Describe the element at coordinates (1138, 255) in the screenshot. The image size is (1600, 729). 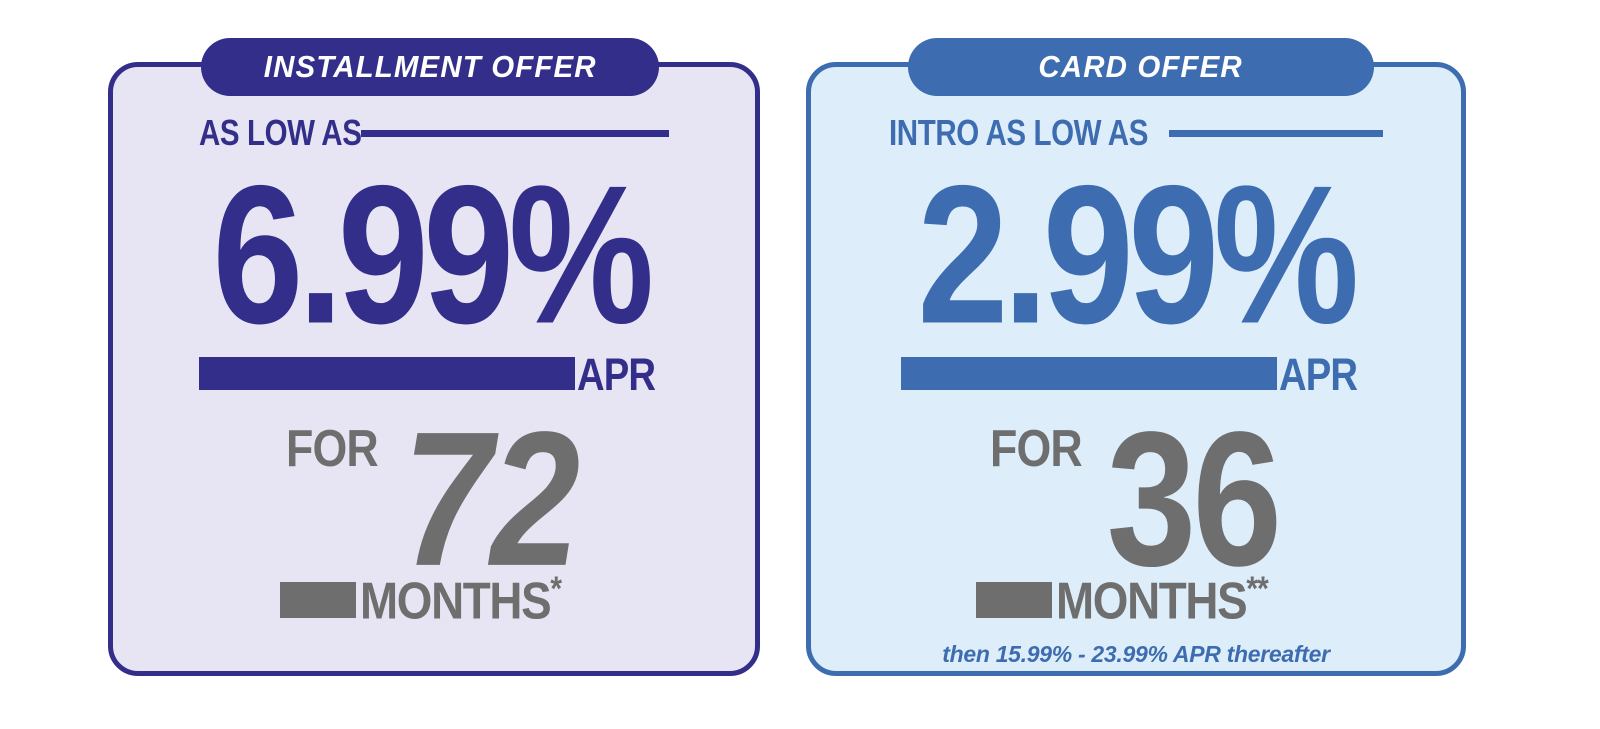
I see `card-rate-value: 2.99%` at that location.